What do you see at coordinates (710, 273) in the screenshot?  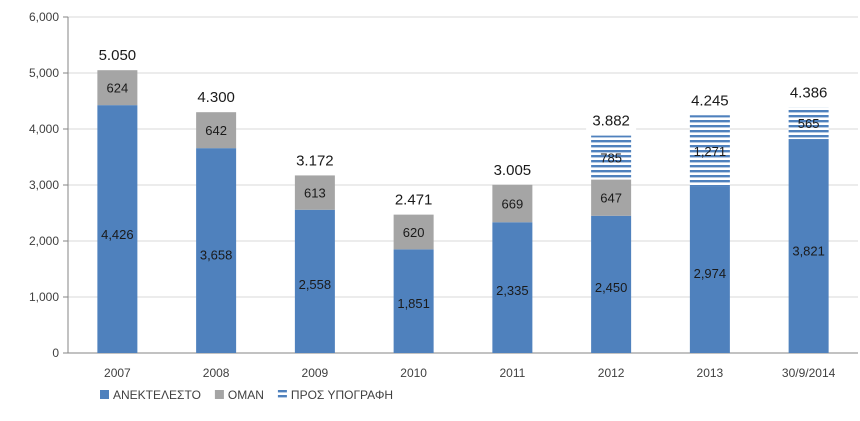 I see `segment-value-label: 2,974` at bounding box center [710, 273].